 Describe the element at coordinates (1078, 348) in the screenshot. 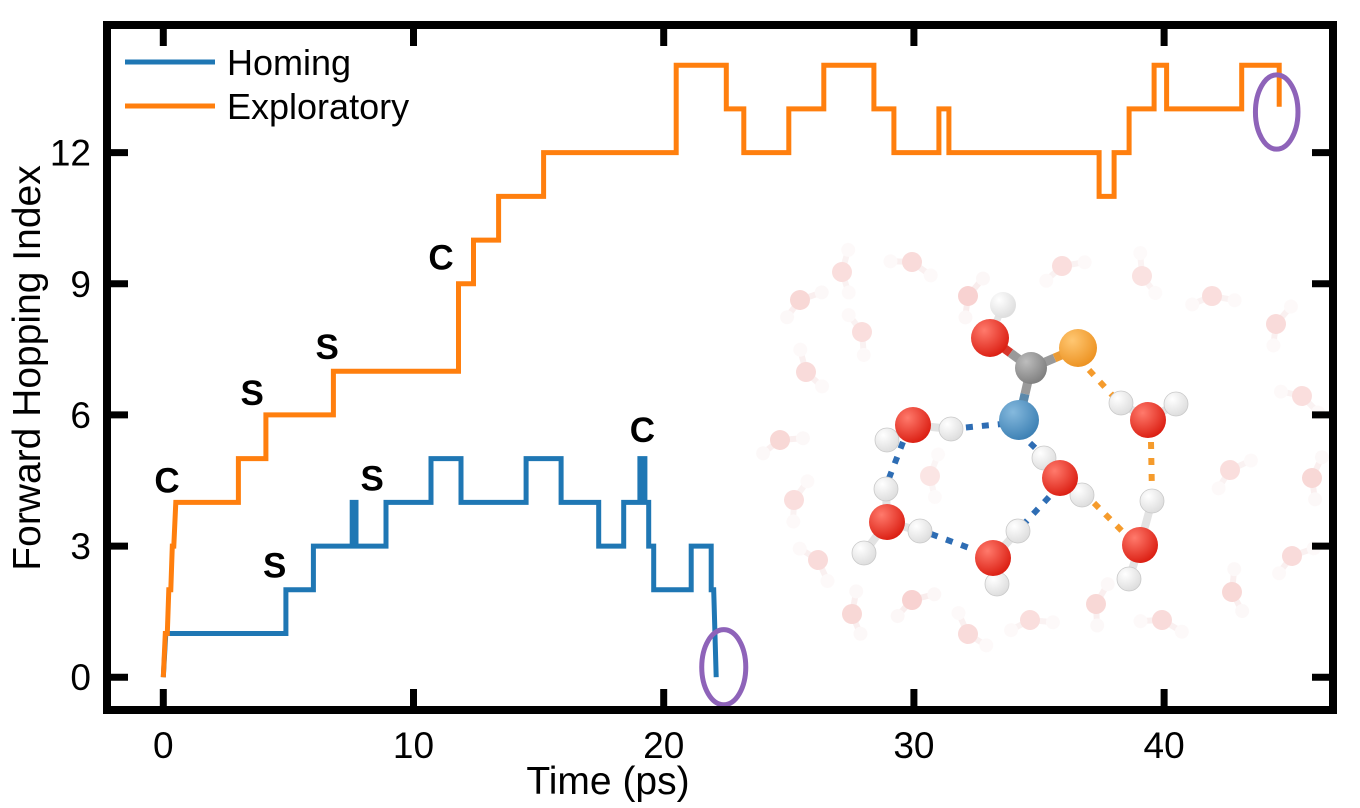

I see `sulfur-atom` at that location.